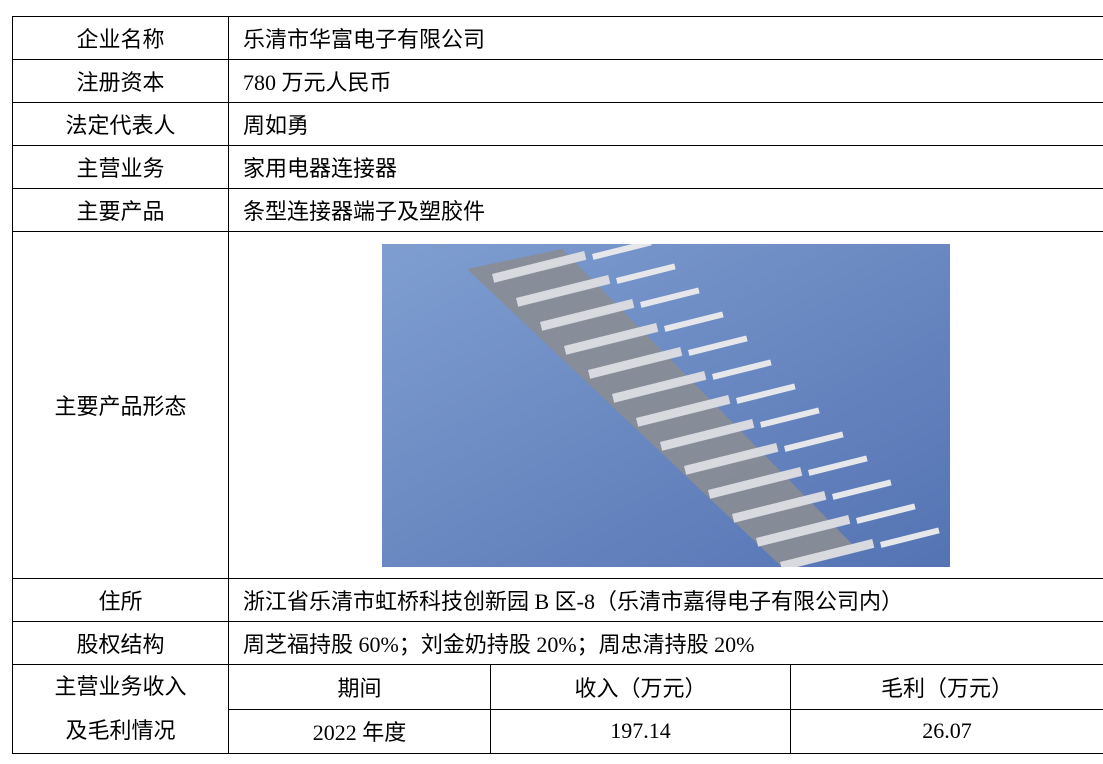  I want to click on row: 企业名称 乐清市华富电子有限公司, so click(557, 38).